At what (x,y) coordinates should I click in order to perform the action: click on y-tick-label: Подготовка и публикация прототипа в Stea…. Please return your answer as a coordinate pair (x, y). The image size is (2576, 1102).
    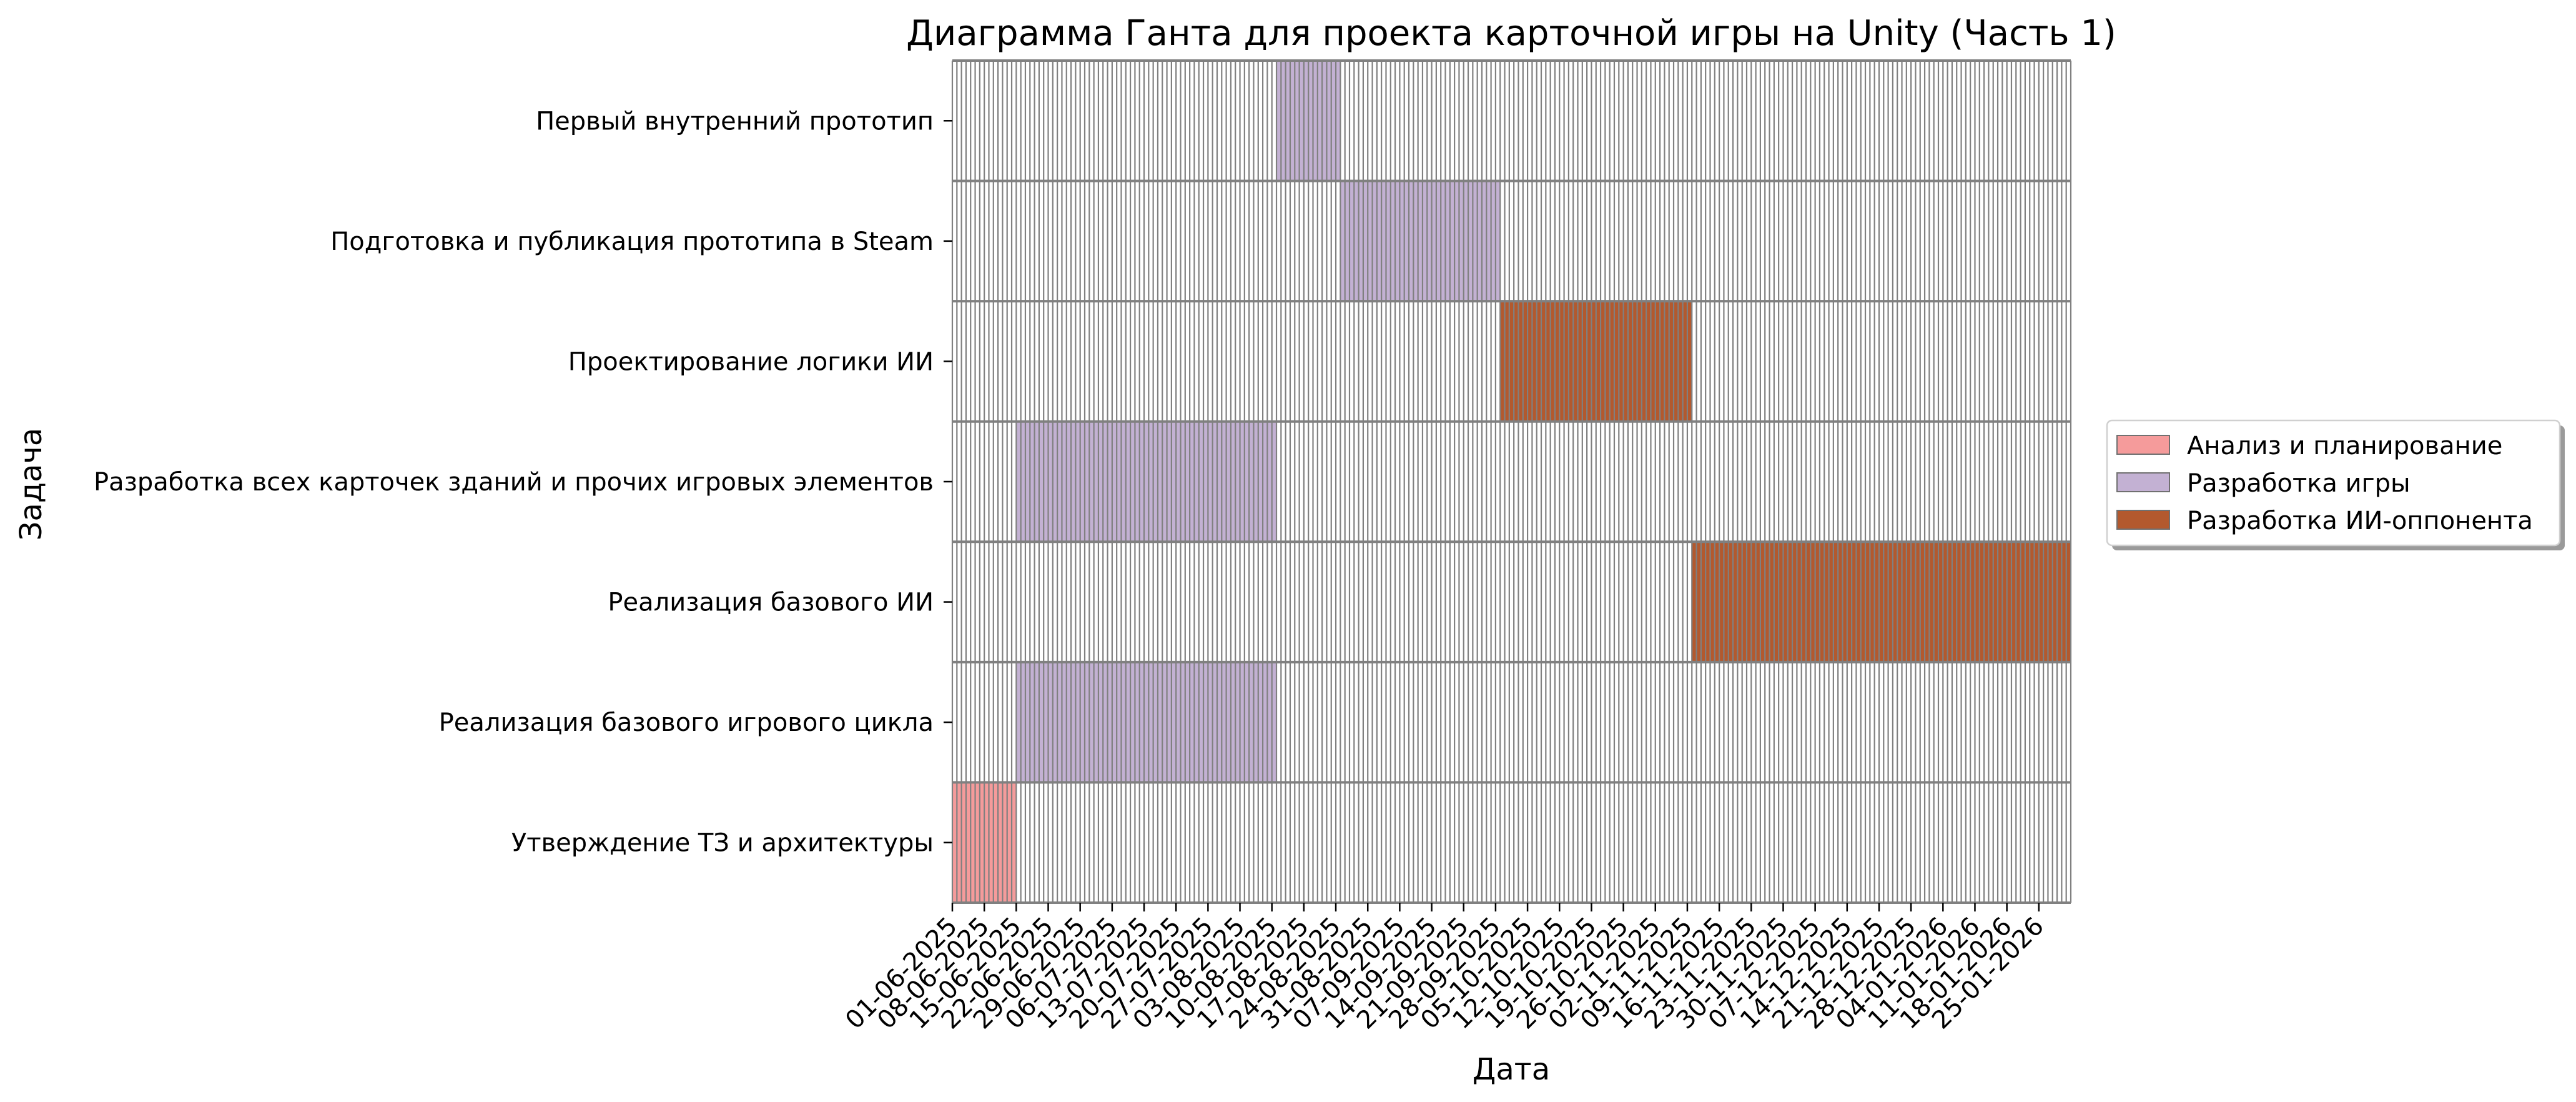
    Looking at the image, I should click on (632, 241).